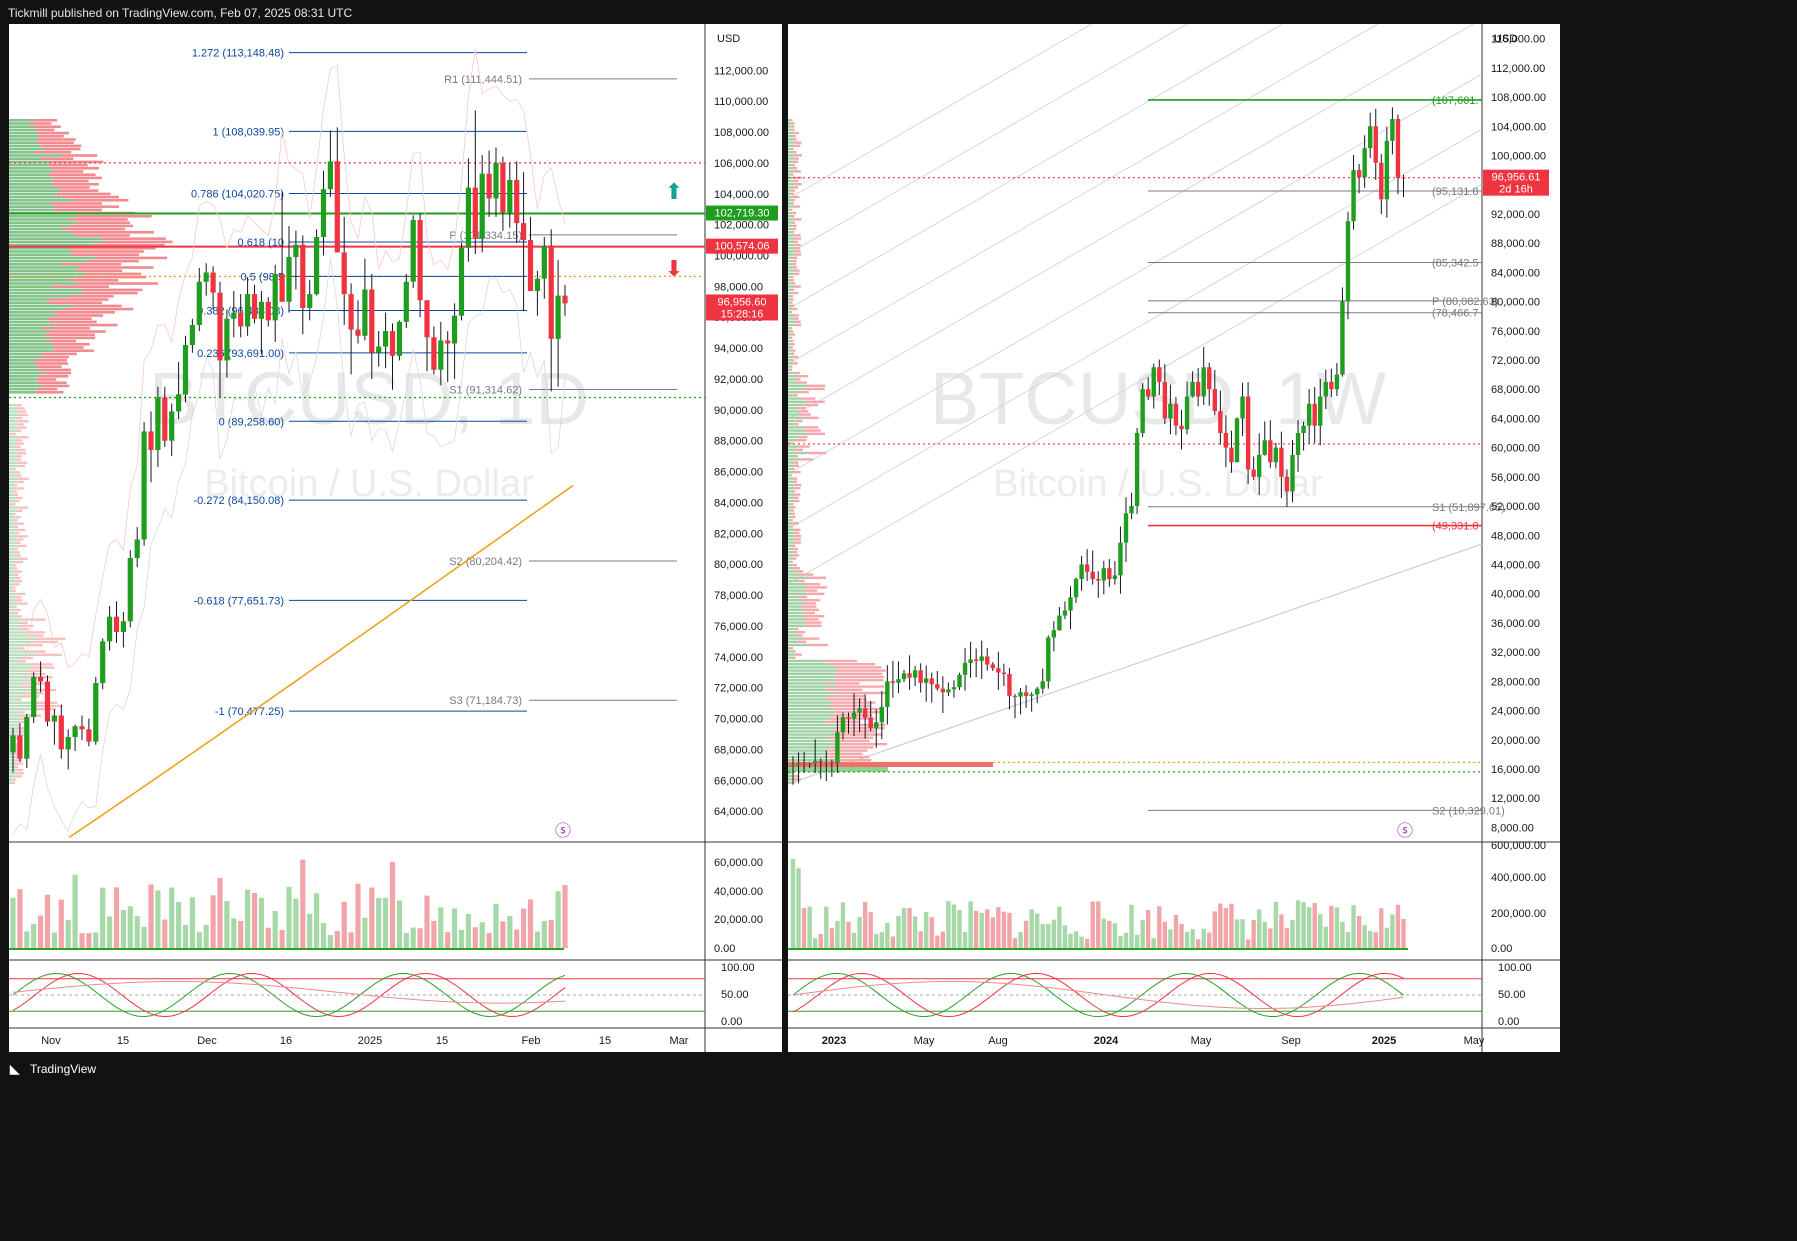 The width and height of the screenshot is (1797, 1241). Describe the element at coordinates (51, 1041) in the screenshot. I see `x-tick-label: Nov` at that location.